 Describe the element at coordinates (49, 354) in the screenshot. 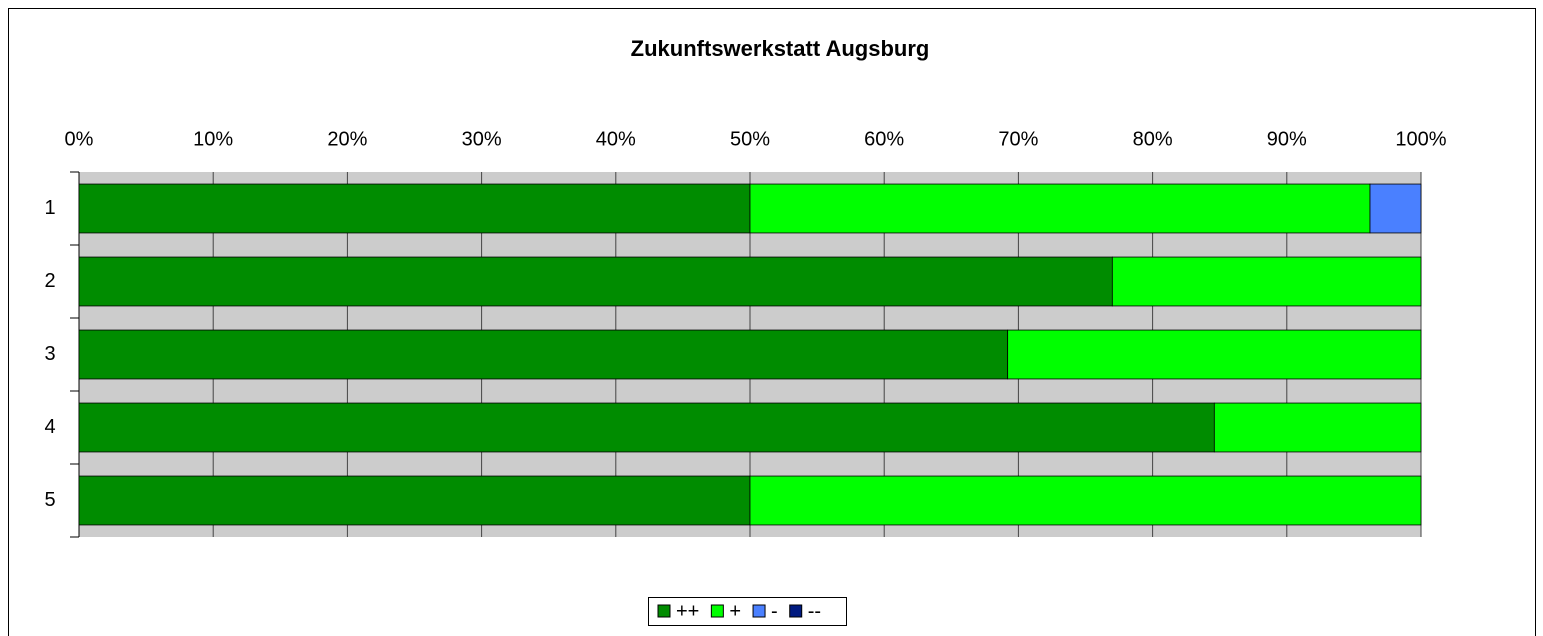

I see `y-tick-label: 3` at that location.